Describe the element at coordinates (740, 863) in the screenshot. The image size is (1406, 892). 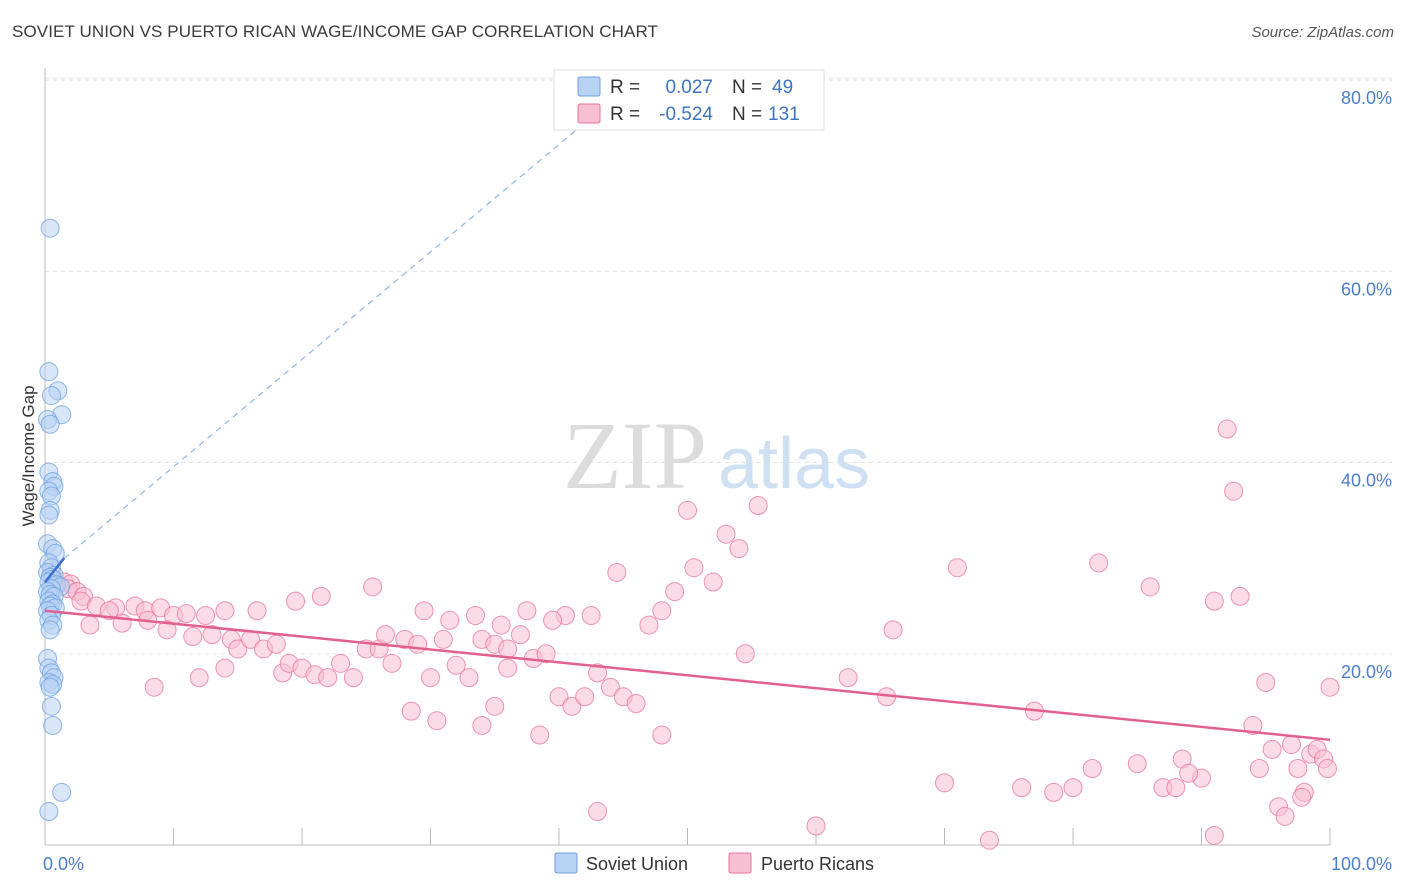
I see `bottom-legend-swatch-puerto` at that location.